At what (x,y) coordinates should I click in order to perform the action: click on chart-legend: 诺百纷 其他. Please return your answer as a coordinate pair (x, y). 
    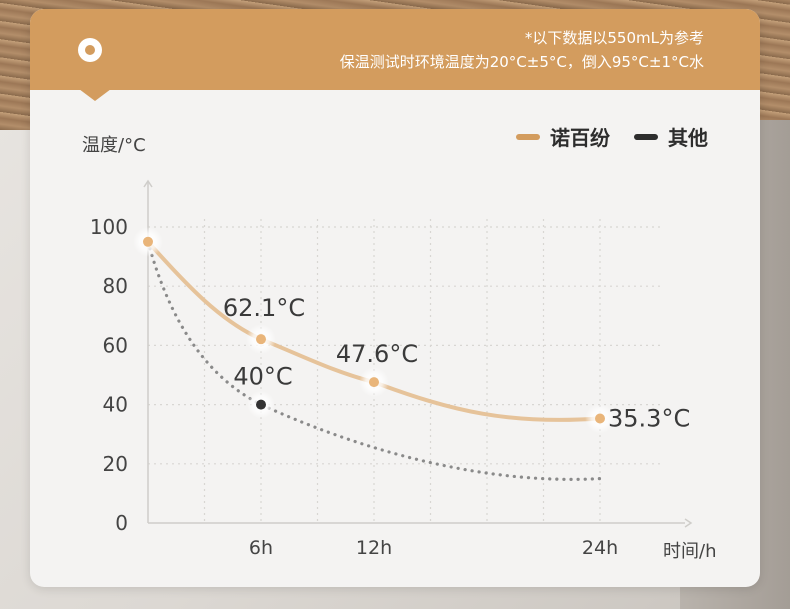
    Looking at the image, I should click on (612, 136).